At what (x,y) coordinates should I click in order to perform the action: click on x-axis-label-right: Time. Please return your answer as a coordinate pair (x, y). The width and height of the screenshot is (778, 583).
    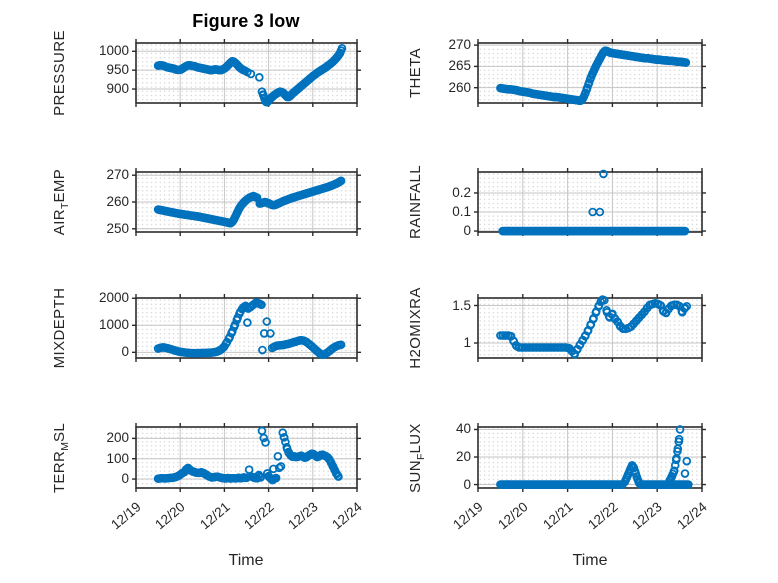
    Looking at the image, I should click on (590, 560).